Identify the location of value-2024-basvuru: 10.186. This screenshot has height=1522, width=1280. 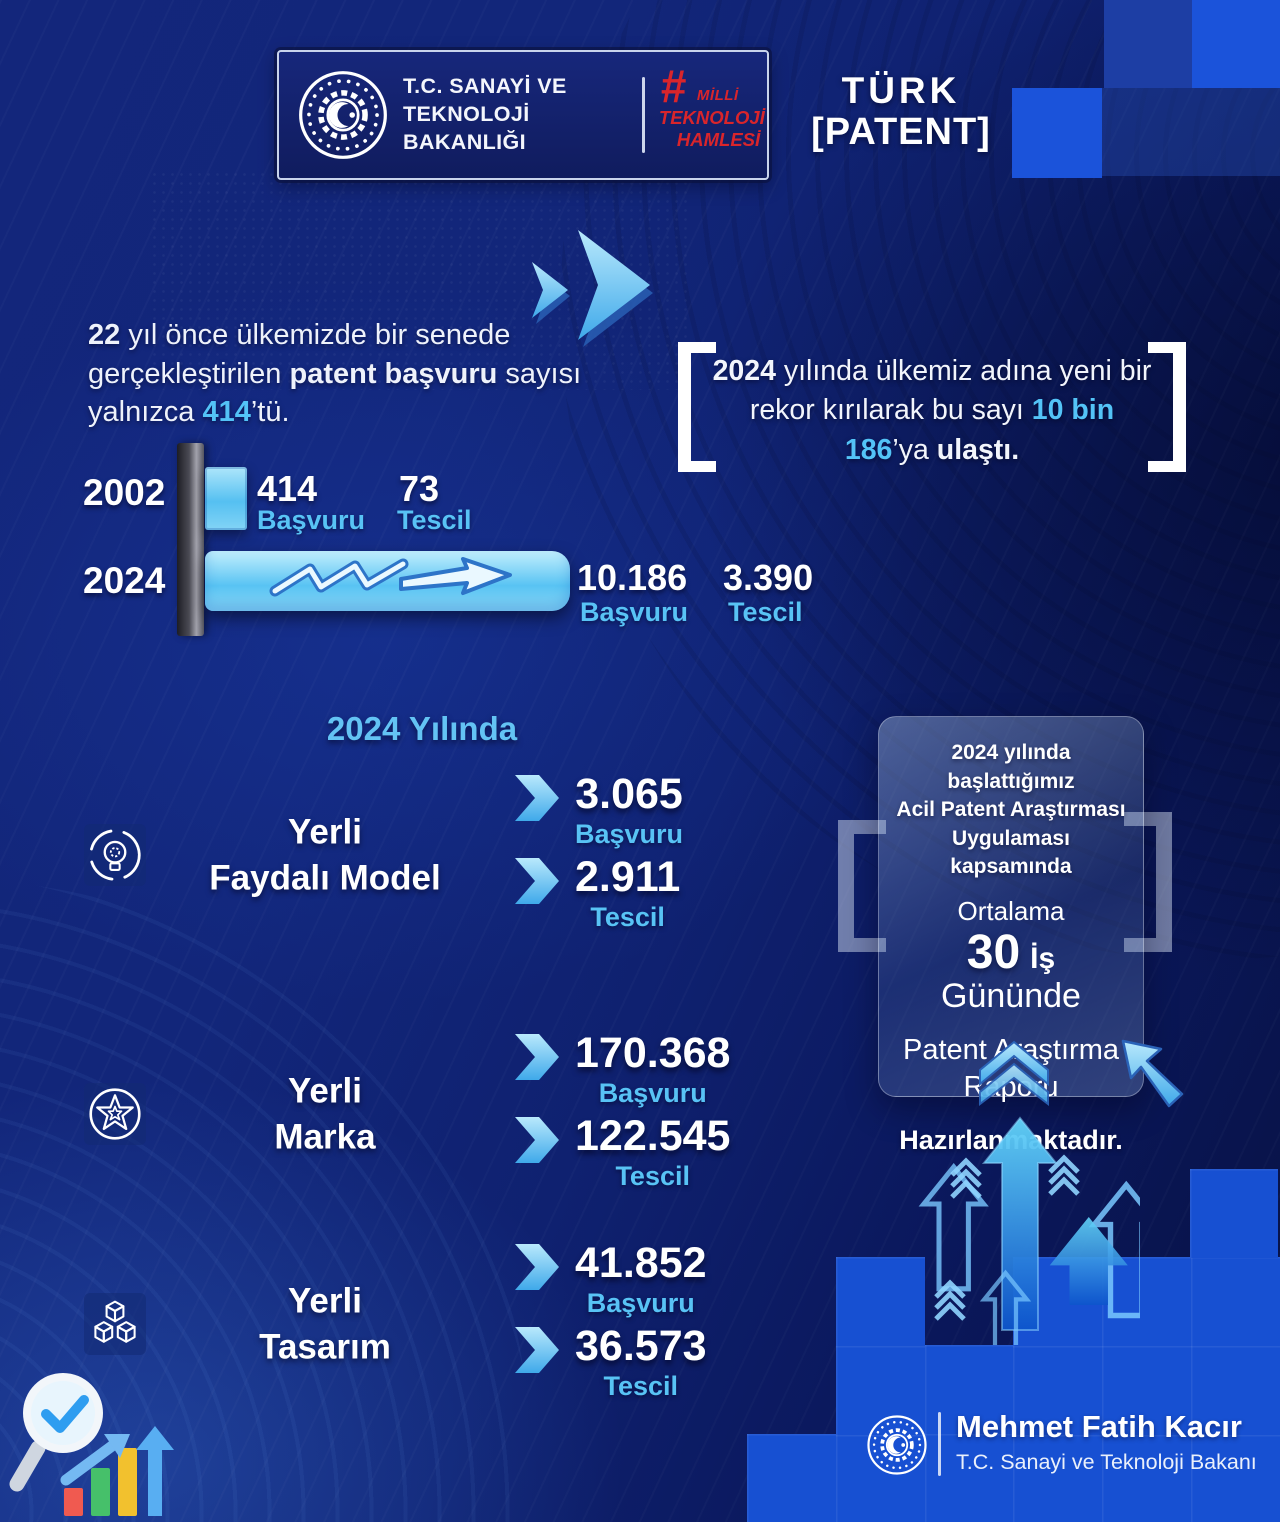
(632, 577).